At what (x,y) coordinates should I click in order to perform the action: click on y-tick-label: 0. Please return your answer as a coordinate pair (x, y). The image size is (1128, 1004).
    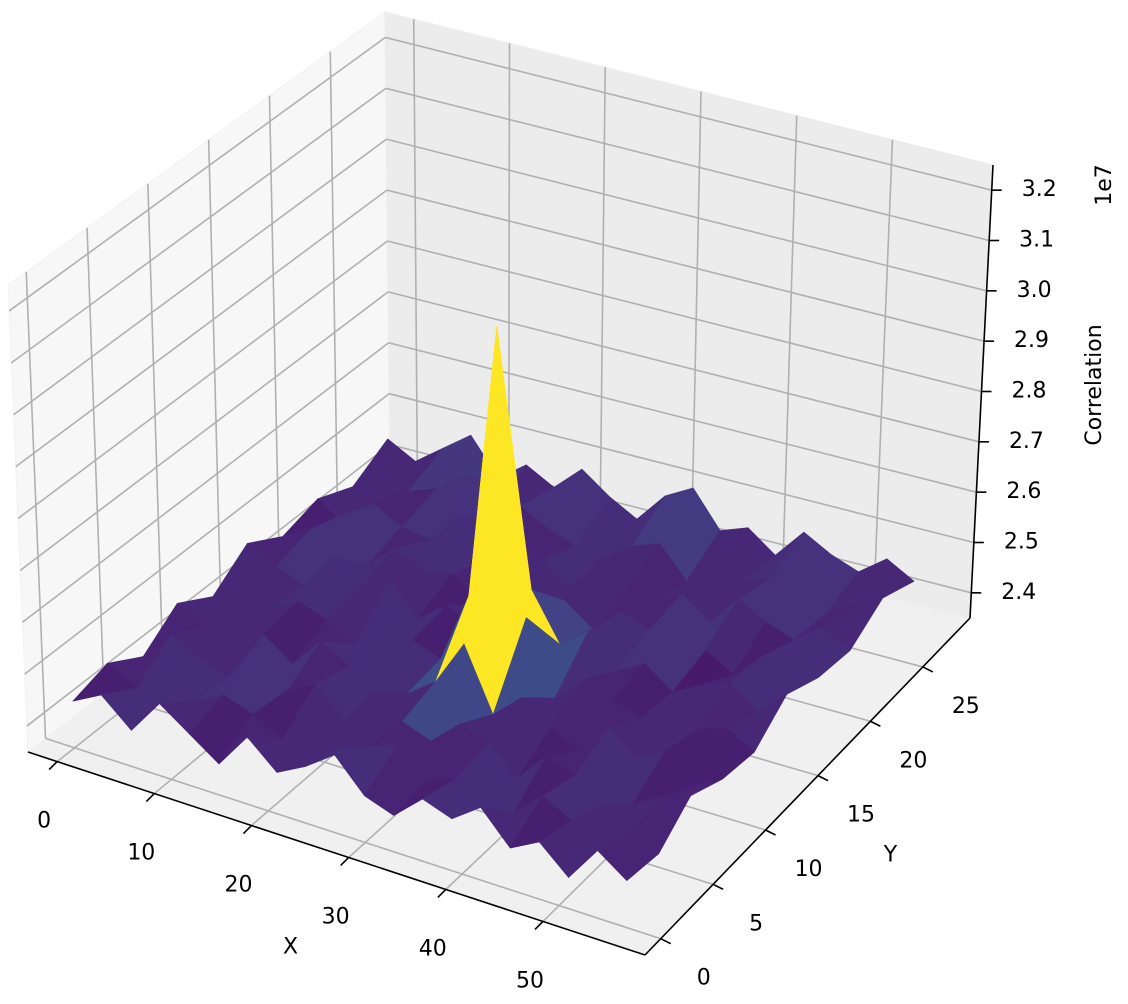
    Looking at the image, I should click on (704, 978).